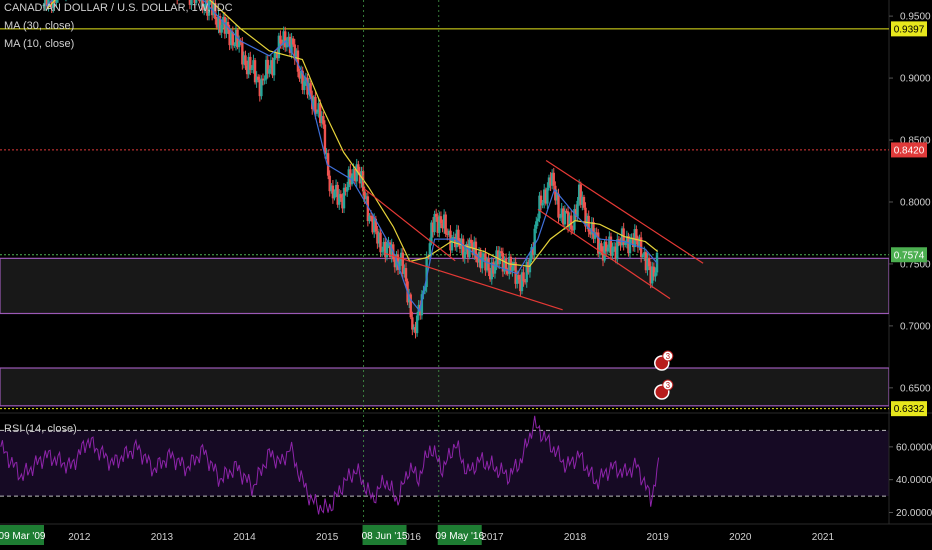  I want to click on price-level-tag-label: 0.6332, so click(909, 409).